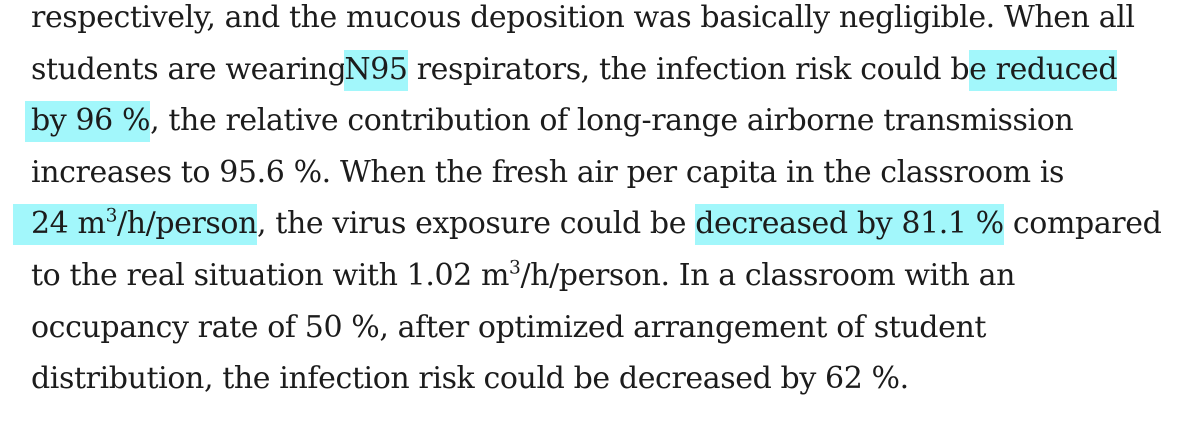  I want to click on text-segment: students are wearing, so click(189, 69).